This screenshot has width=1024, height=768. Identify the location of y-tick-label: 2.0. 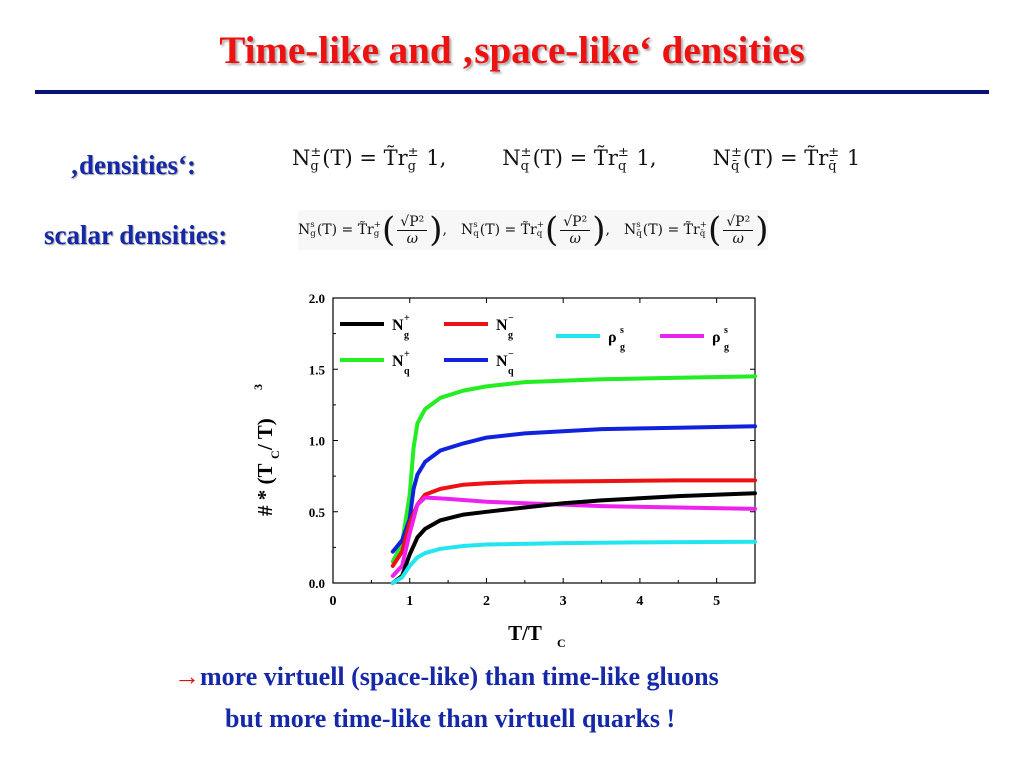
(317, 298).